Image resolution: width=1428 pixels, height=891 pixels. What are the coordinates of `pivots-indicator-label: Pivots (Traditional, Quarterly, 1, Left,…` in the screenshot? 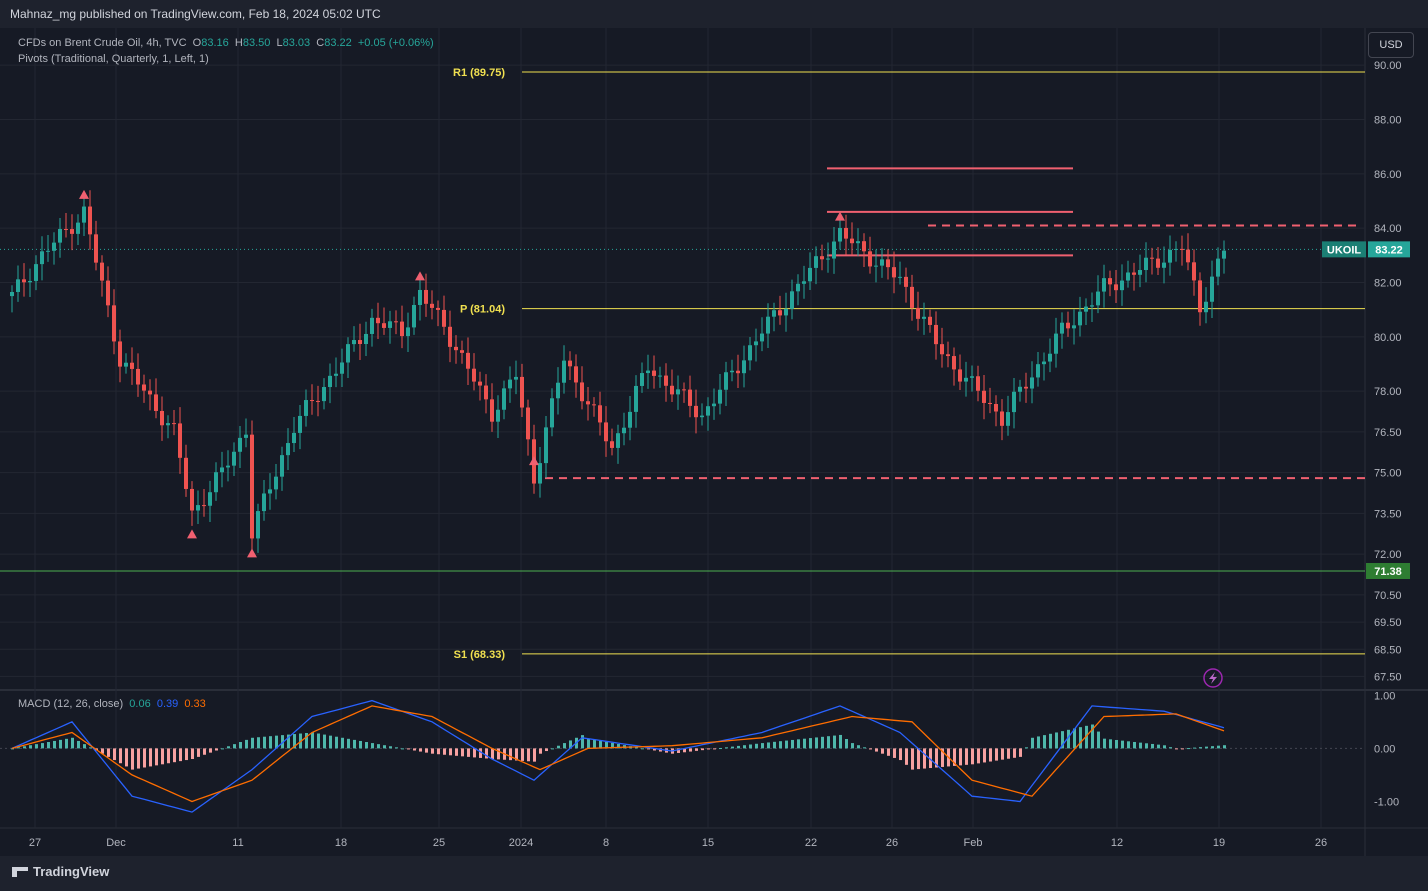 It's located at (113, 59).